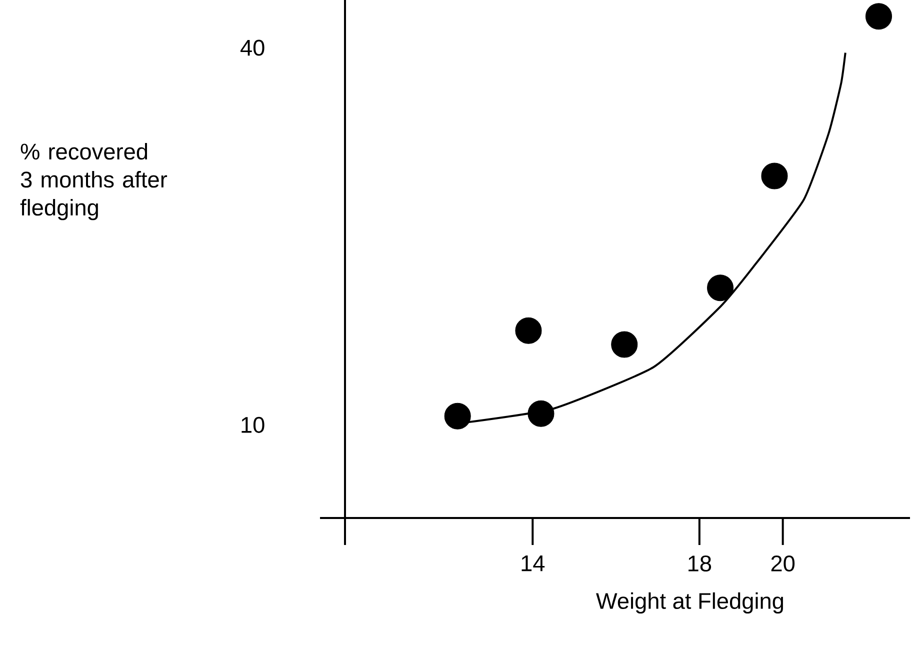 The width and height of the screenshot is (913, 648). I want to click on x-tick-label: 20, so click(783, 563).